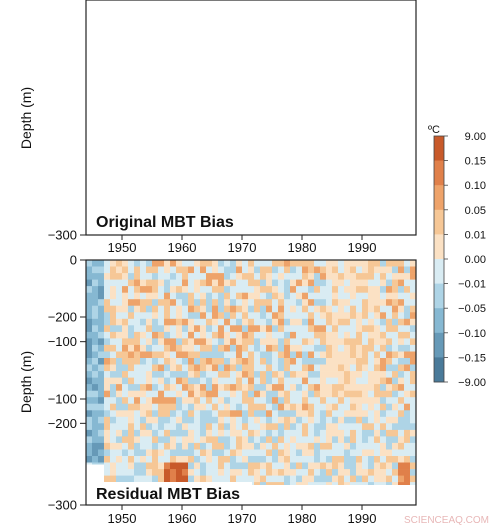 Image resolution: width=500 pixels, height=530 pixels. What do you see at coordinates (165, 222) in the screenshot?
I see `top-panel-label: Original MBT Bias` at bounding box center [165, 222].